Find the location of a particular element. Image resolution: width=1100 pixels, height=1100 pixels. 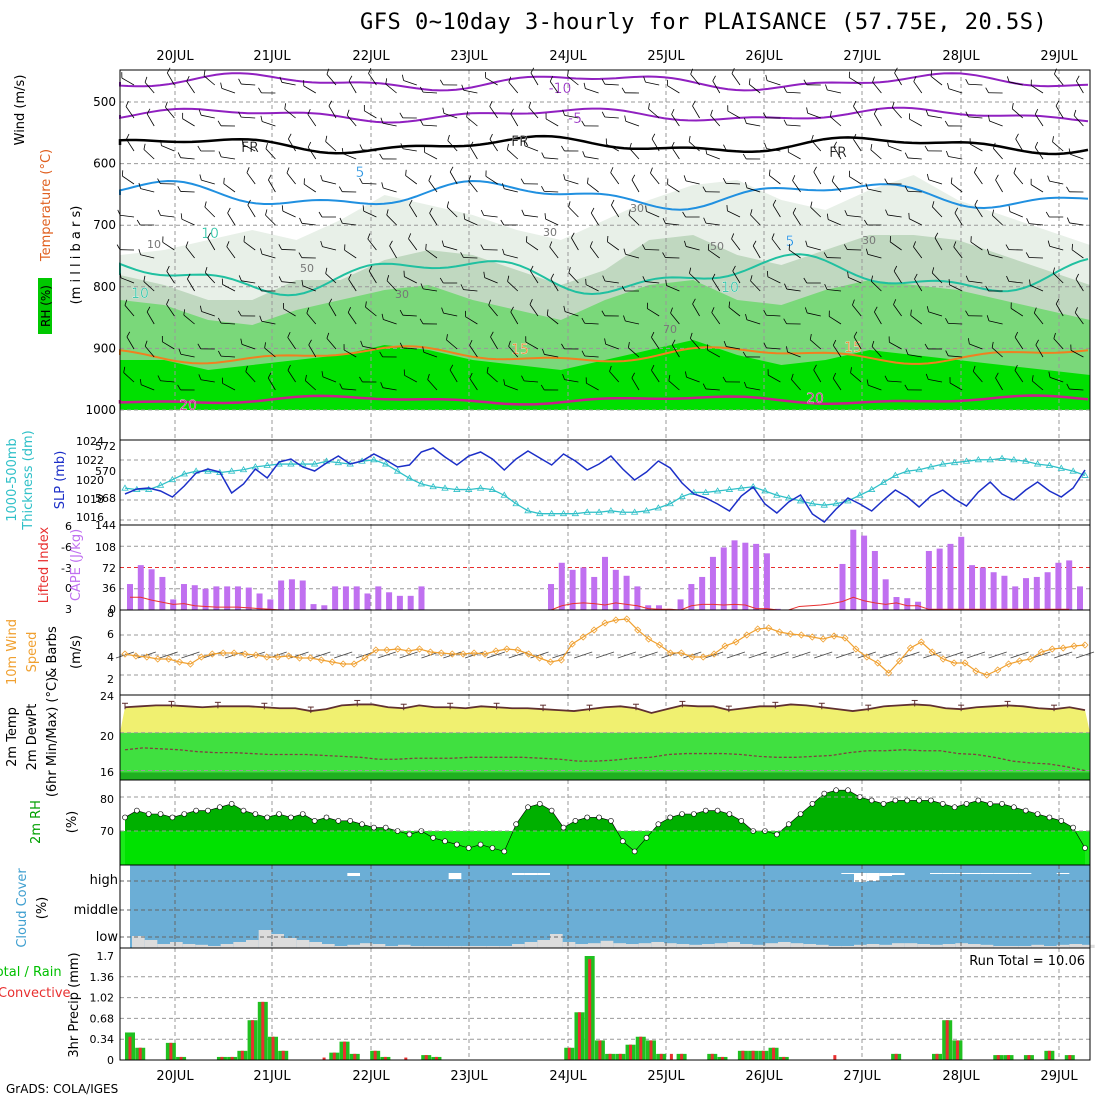

cloud-level-label: high is located at coordinates (104, 880).